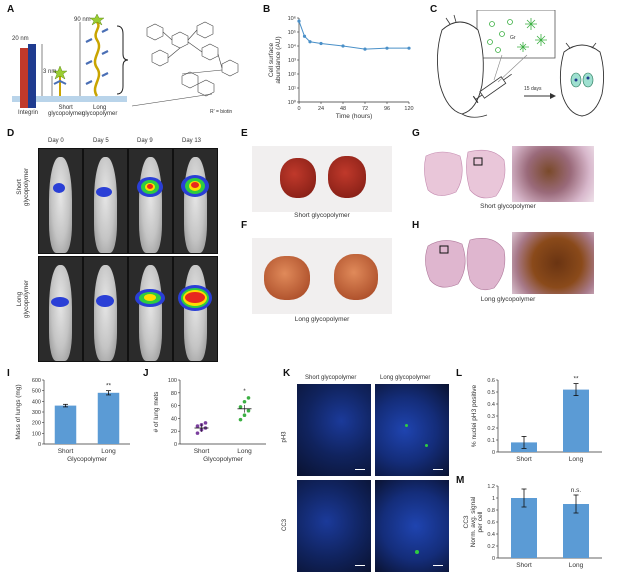  I want to click on x-axis-label: Time (hours), so click(354, 116).